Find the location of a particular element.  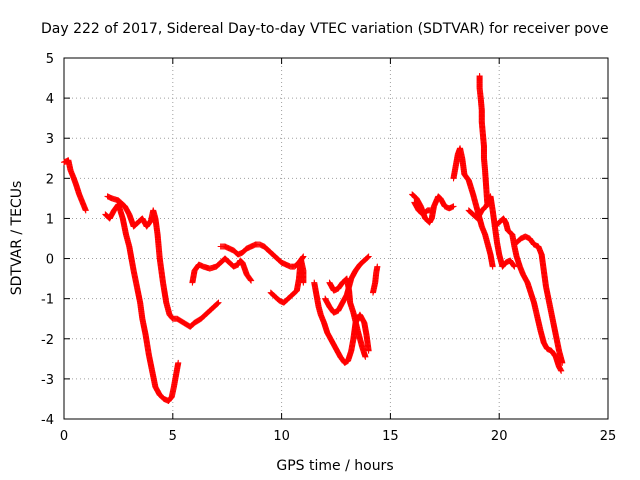

y-tick-label: 2 is located at coordinates (50, 179).